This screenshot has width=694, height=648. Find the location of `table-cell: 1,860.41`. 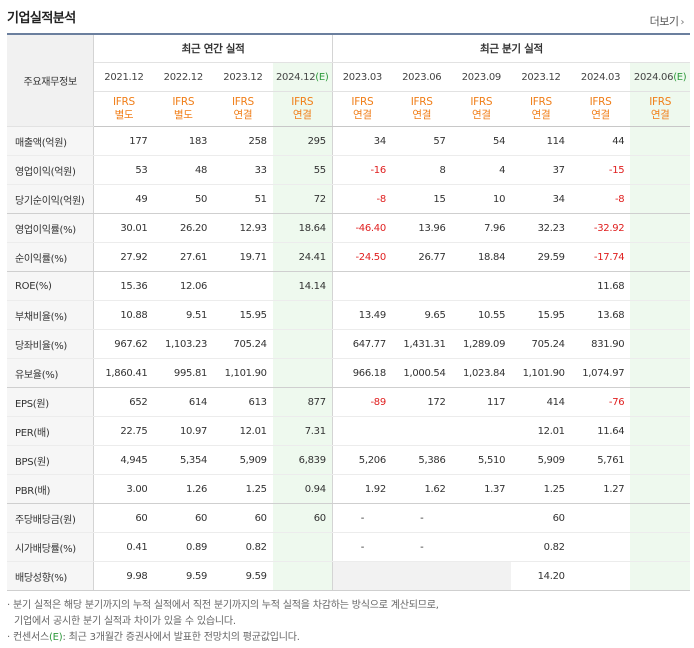

table-cell: 1,860.41 is located at coordinates (123, 373).